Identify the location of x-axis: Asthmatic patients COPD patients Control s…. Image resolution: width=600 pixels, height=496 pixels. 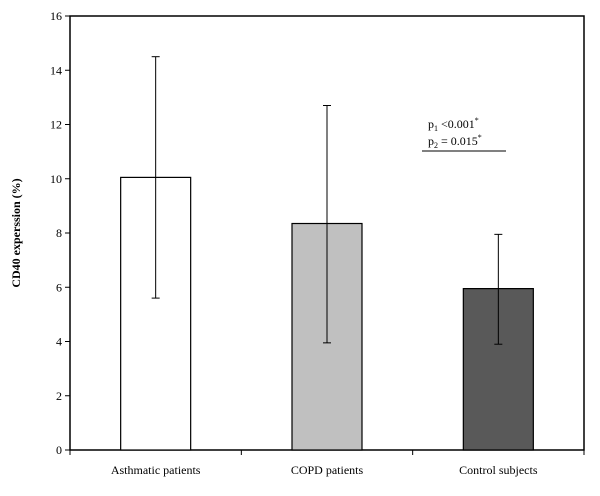
(327, 463).